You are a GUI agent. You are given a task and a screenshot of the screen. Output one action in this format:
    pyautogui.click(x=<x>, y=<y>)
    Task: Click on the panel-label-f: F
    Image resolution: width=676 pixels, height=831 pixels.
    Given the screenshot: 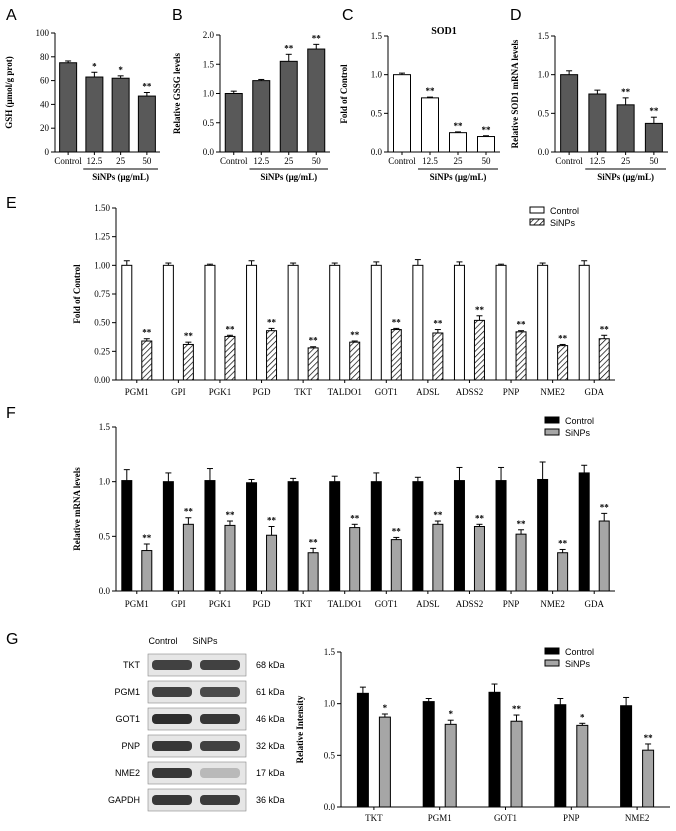 What is the action you would take?
    pyautogui.click(x=11, y=413)
    